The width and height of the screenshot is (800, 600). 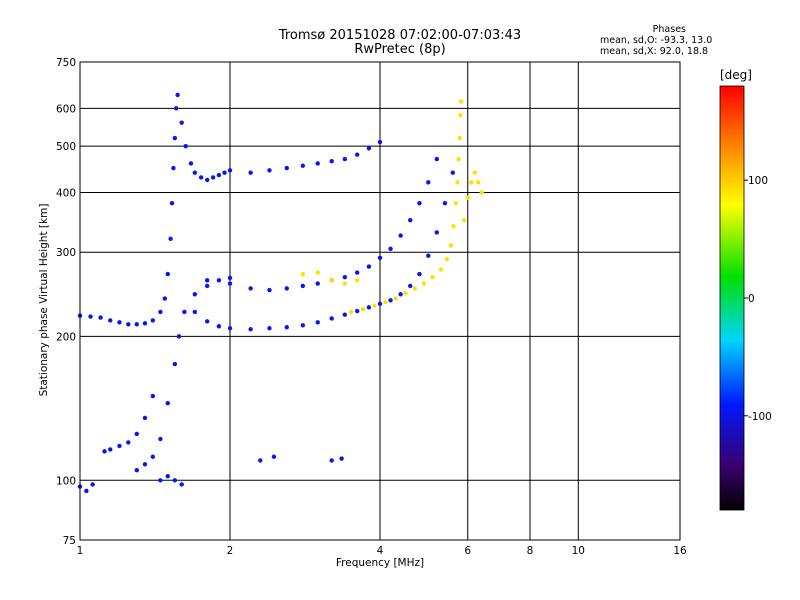 What do you see at coordinates (69, 541) in the screenshot?
I see `y-tick-label: 75` at bounding box center [69, 541].